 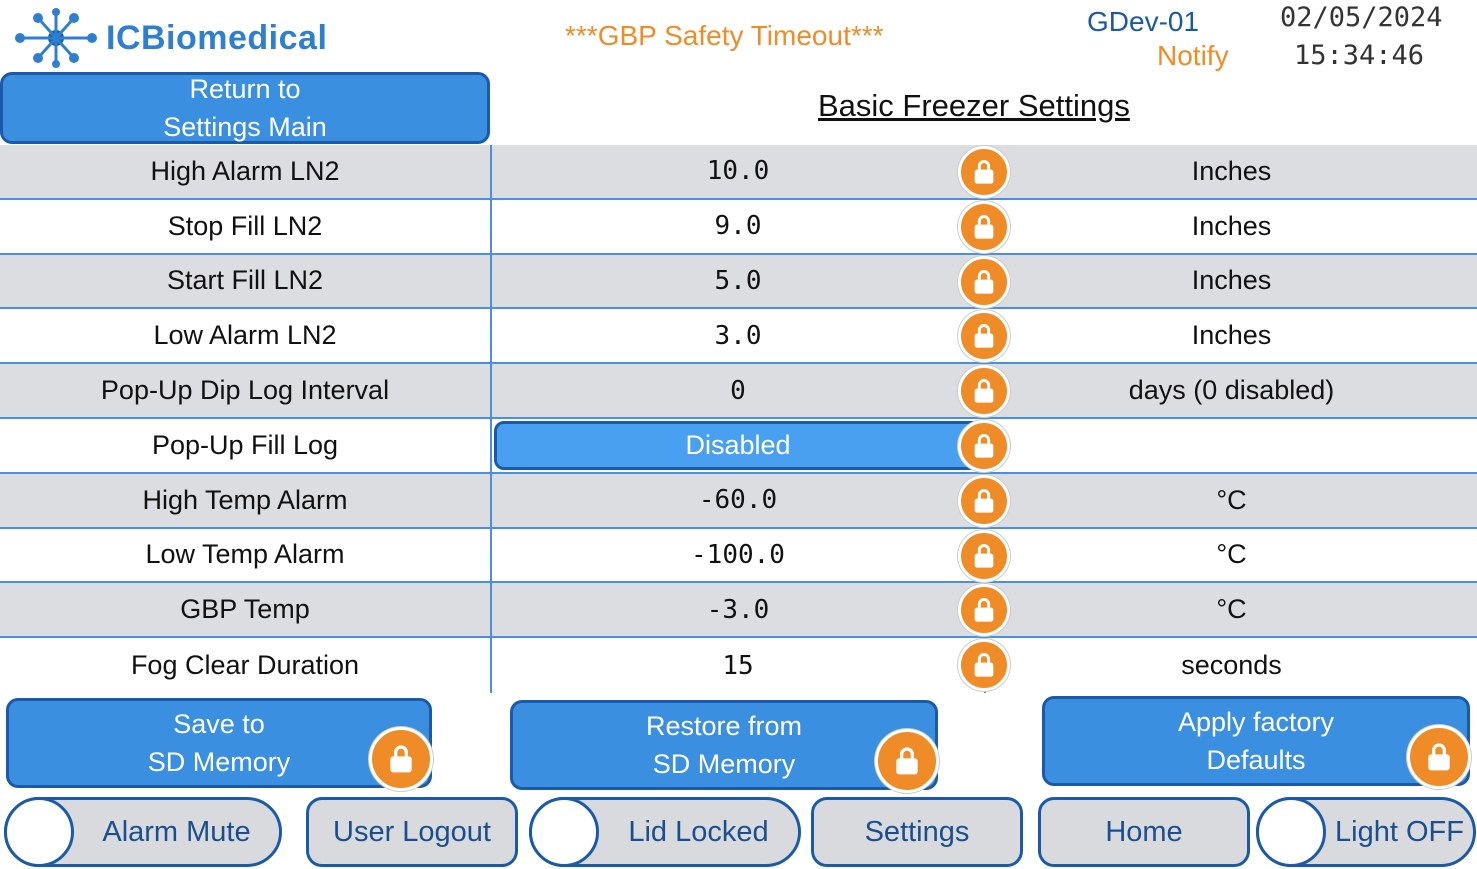 I want to click on setting-value: 5.0, so click(x=738, y=280).